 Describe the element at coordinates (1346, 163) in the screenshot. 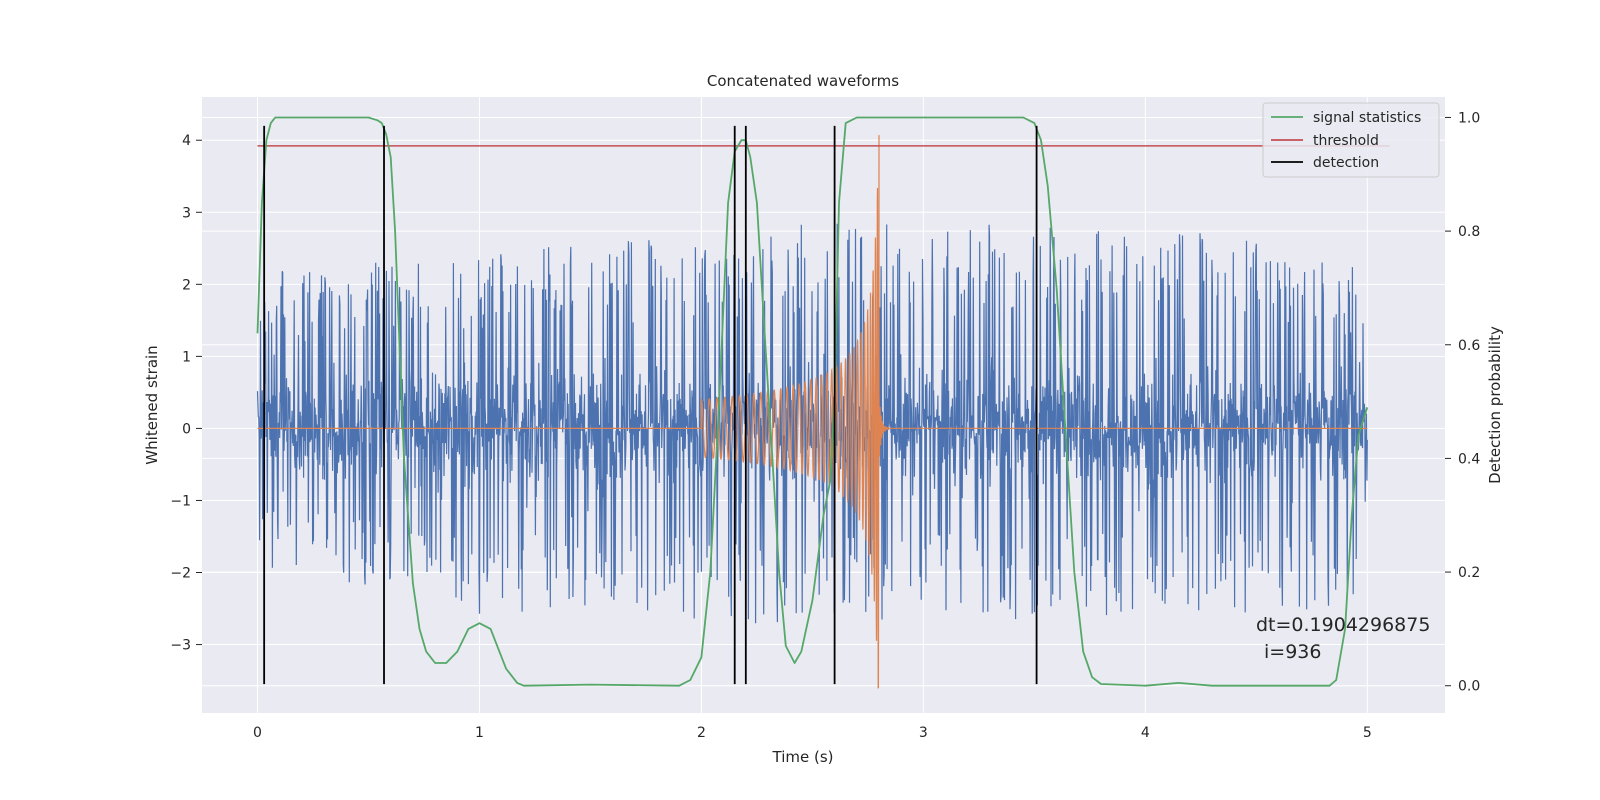

I see `legend-label-detection: detection` at that location.